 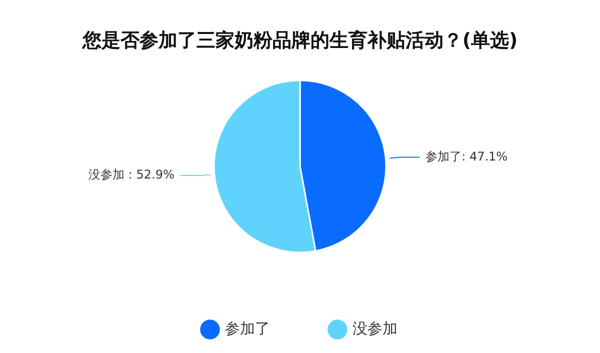 What do you see at coordinates (467, 156) in the screenshot?
I see `data-label: 参加了: 47.1%` at bounding box center [467, 156].